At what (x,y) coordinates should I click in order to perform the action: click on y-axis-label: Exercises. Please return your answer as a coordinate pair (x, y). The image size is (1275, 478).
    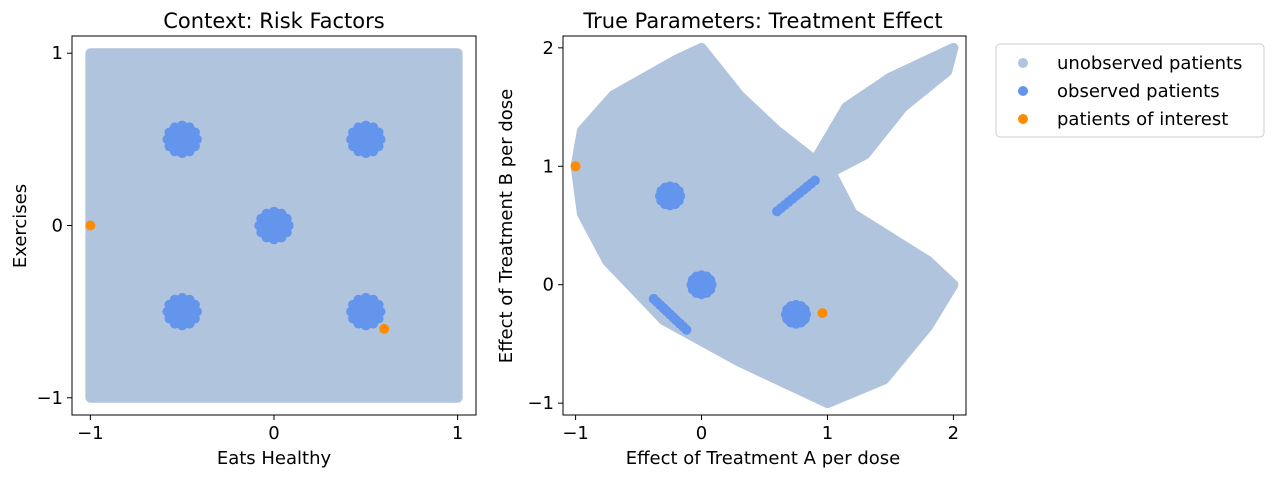
    Looking at the image, I should click on (20, 226).